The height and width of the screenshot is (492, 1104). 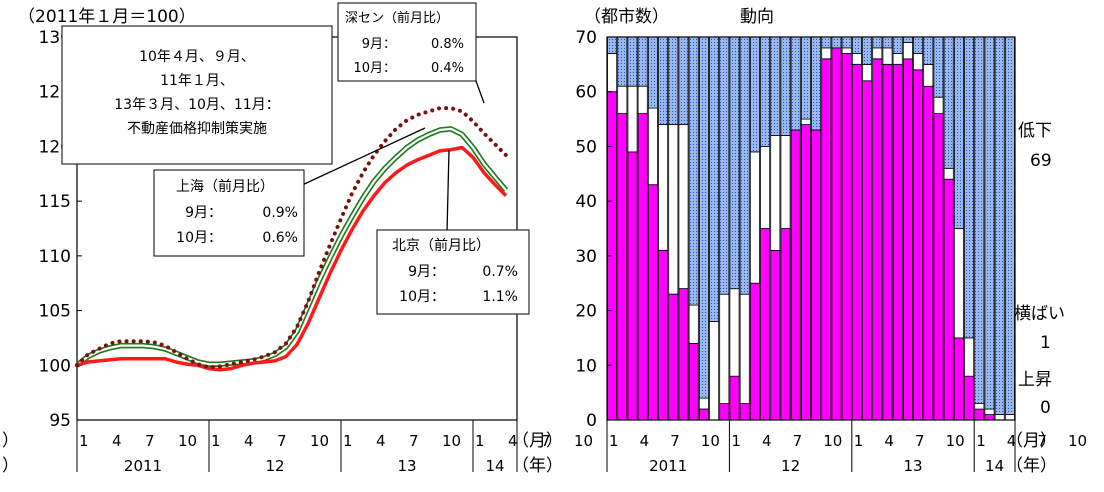 I want to click on shanghai-row-2-label: 10月：, so click(x=199, y=238).